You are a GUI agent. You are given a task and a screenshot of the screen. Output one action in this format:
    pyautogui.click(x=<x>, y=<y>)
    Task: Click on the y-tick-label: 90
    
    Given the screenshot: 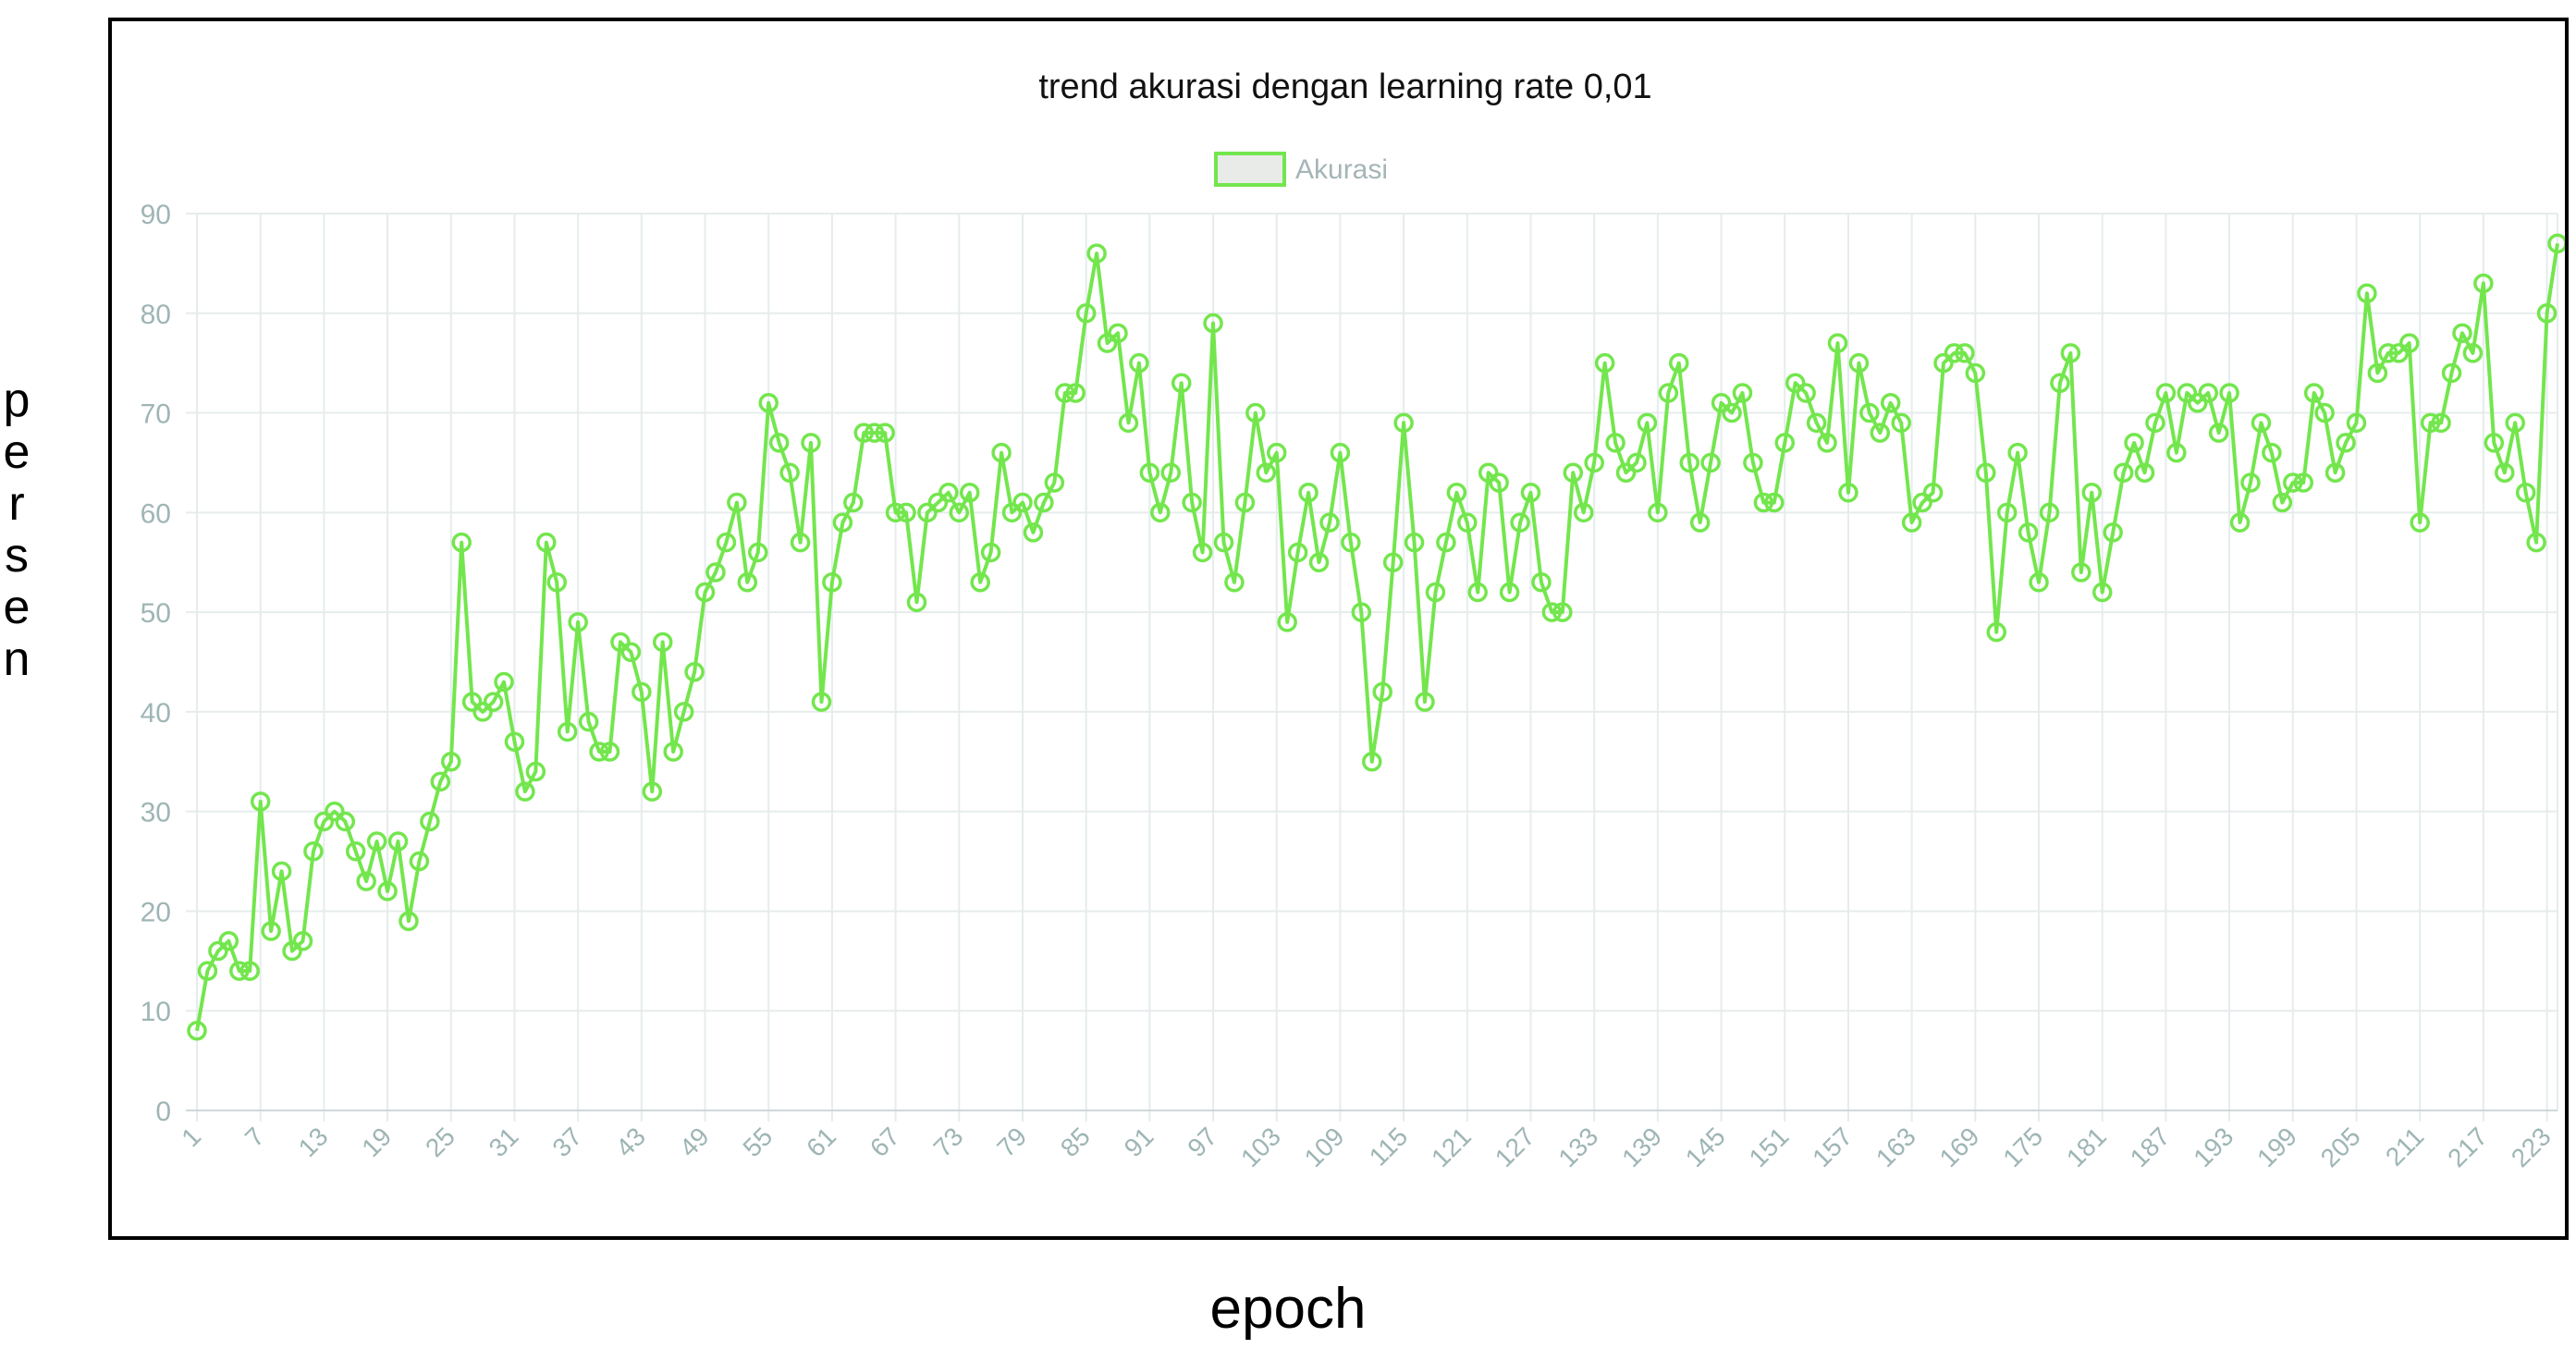 What is the action you would take?
    pyautogui.click(x=156, y=215)
    